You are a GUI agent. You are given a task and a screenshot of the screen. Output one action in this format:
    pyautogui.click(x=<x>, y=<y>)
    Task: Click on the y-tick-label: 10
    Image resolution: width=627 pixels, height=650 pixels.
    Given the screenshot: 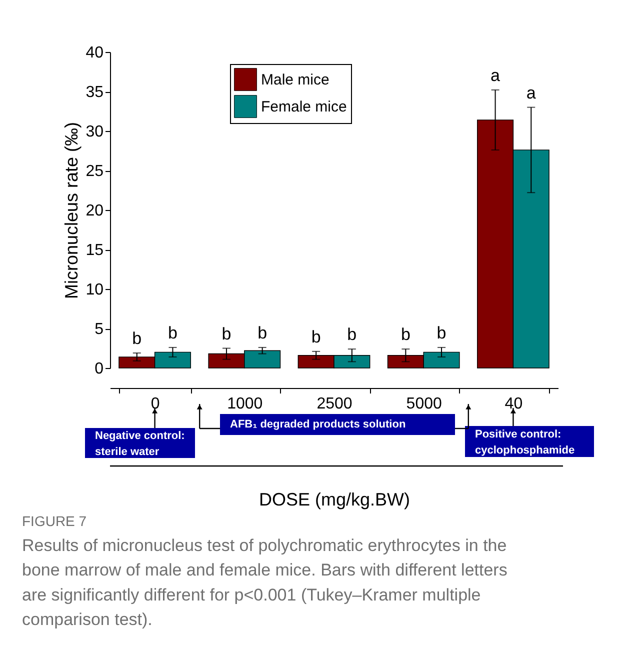 What is the action you would take?
    pyautogui.click(x=95, y=290)
    